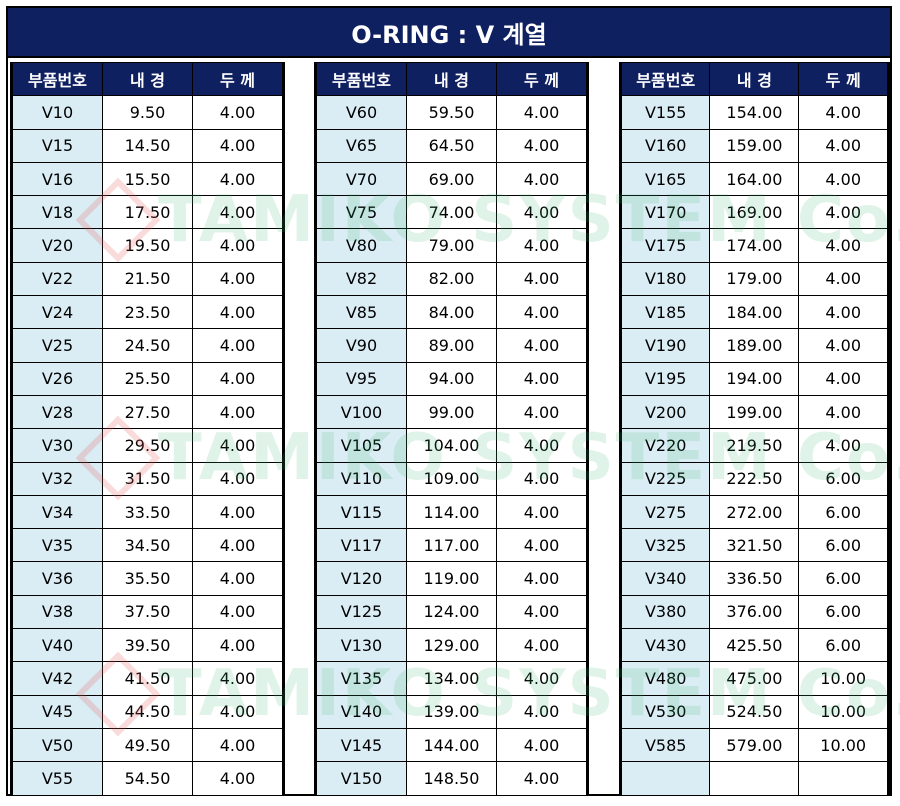  What do you see at coordinates (361, 412) in the screenshot?
I see `part-number-cell: V100` at bounding box center [361, 412].